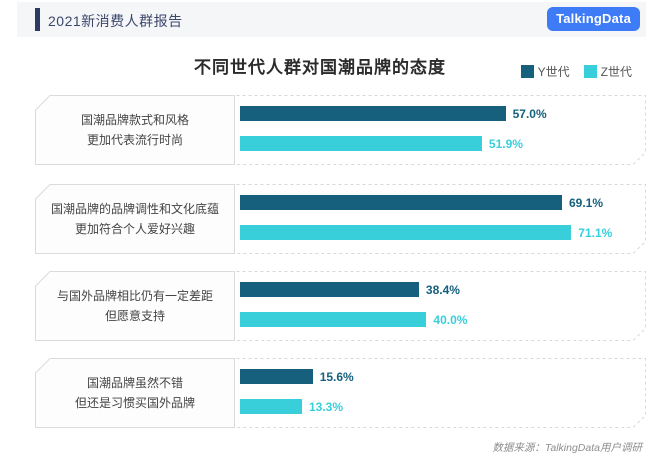  Describe the element at coordinates (115, 21) in the screenshot. I see `report-title: 2021新消费人群报告` at that location.